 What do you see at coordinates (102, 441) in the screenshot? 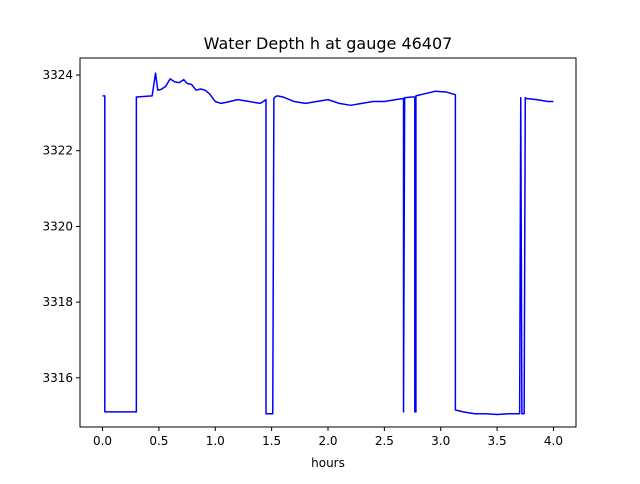
I see `x-tick-label: 0.0` at bounding box center [102, 441].